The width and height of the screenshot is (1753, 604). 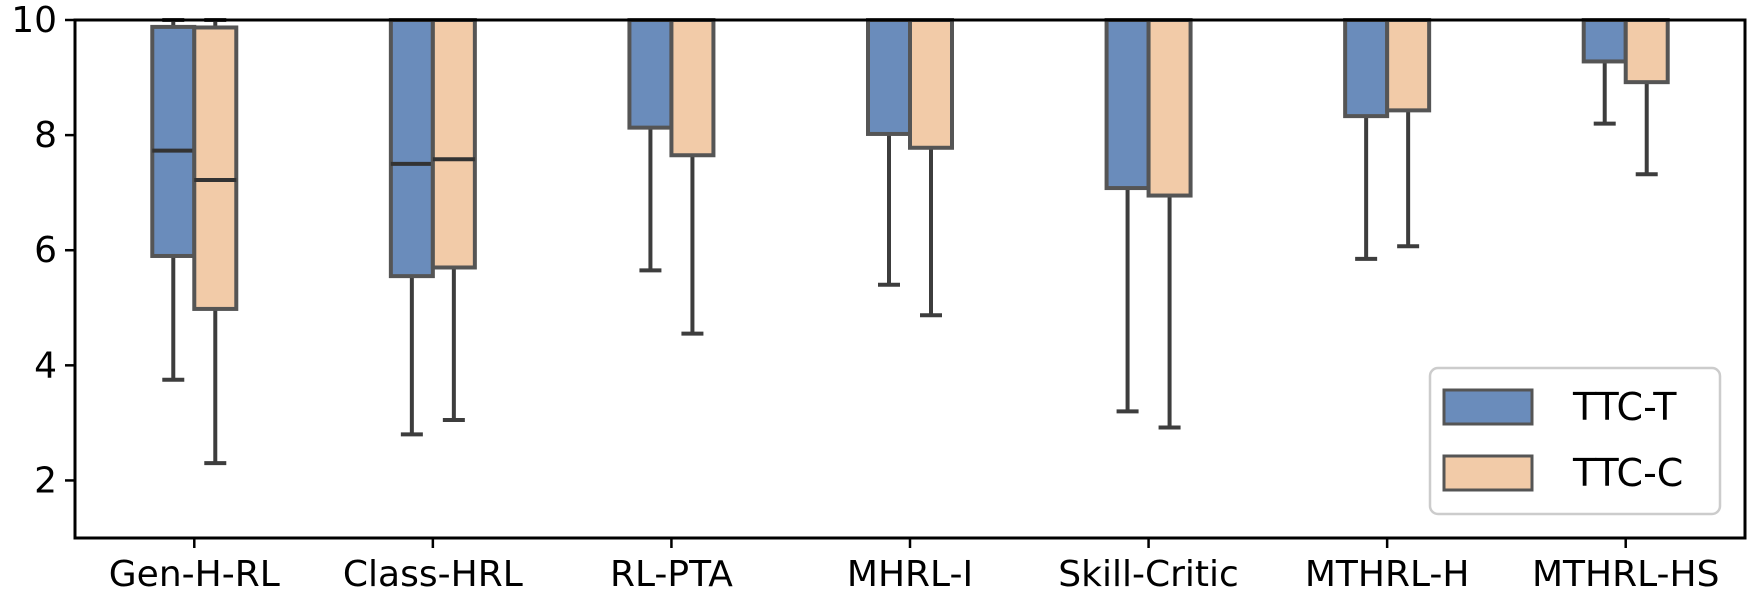 I want to click on y-axis: 2 4 6 8 10, so click(x=43, y=250).